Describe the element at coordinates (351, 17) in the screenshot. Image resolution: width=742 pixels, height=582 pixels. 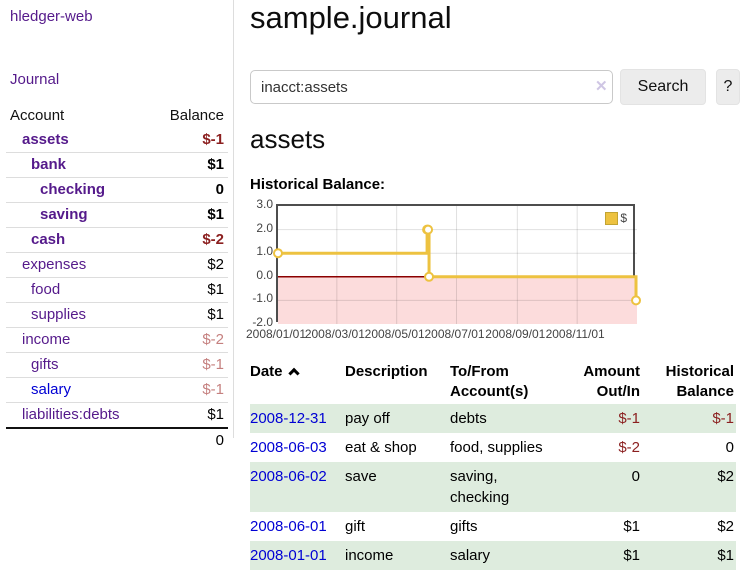
I see `page-title: sample.journal` at that location.